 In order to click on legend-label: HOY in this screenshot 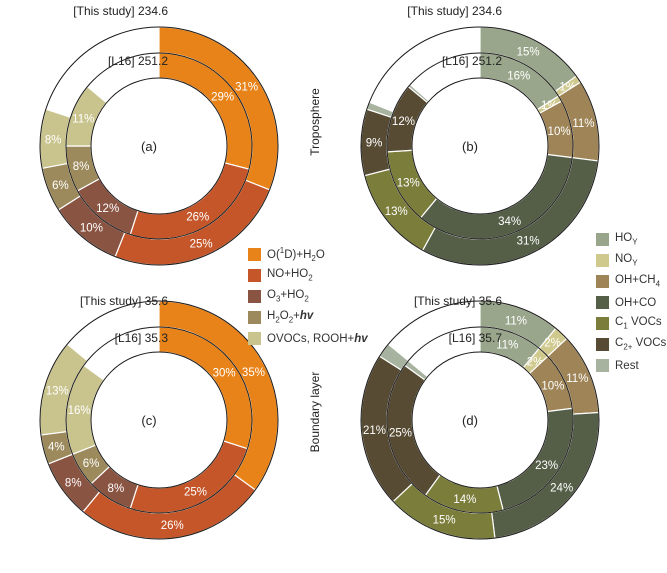, I will do `click(626, 239)`.